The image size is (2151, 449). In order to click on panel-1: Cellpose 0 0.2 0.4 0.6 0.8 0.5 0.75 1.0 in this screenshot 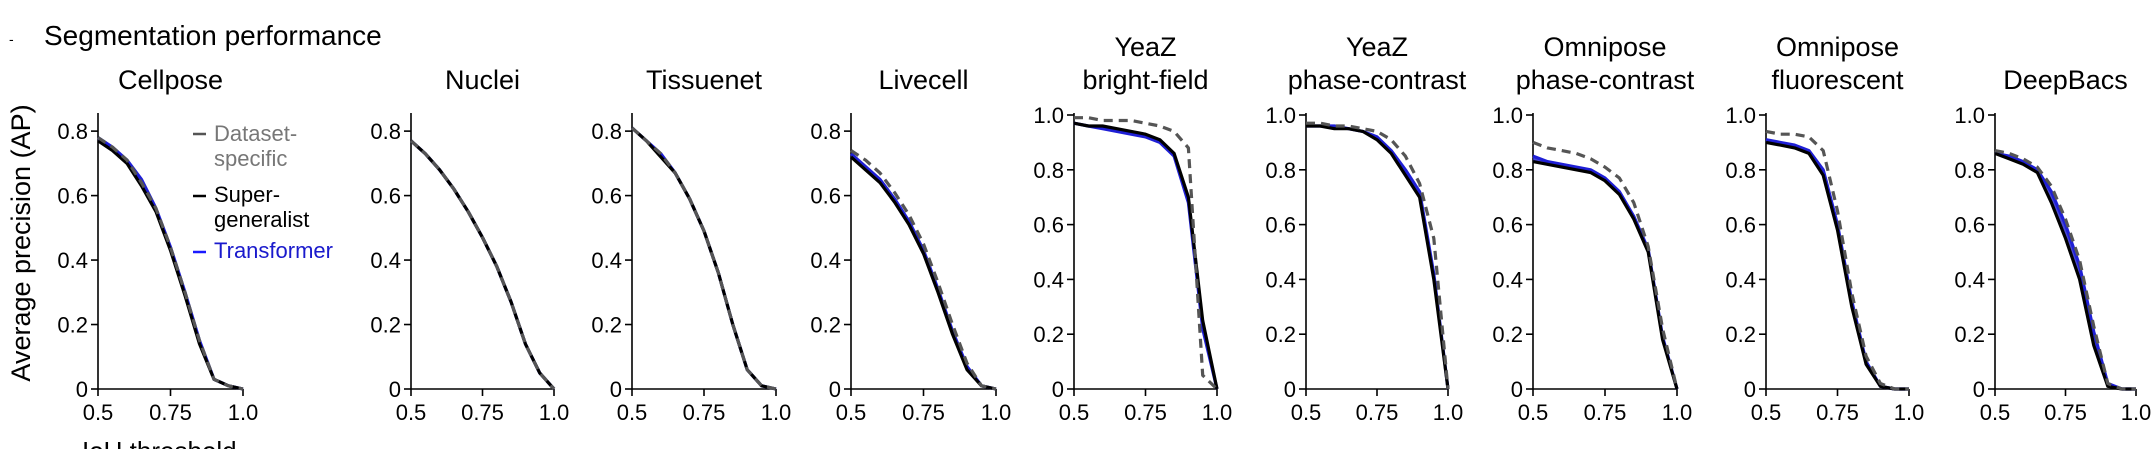, I will do `click(157, 245)`.